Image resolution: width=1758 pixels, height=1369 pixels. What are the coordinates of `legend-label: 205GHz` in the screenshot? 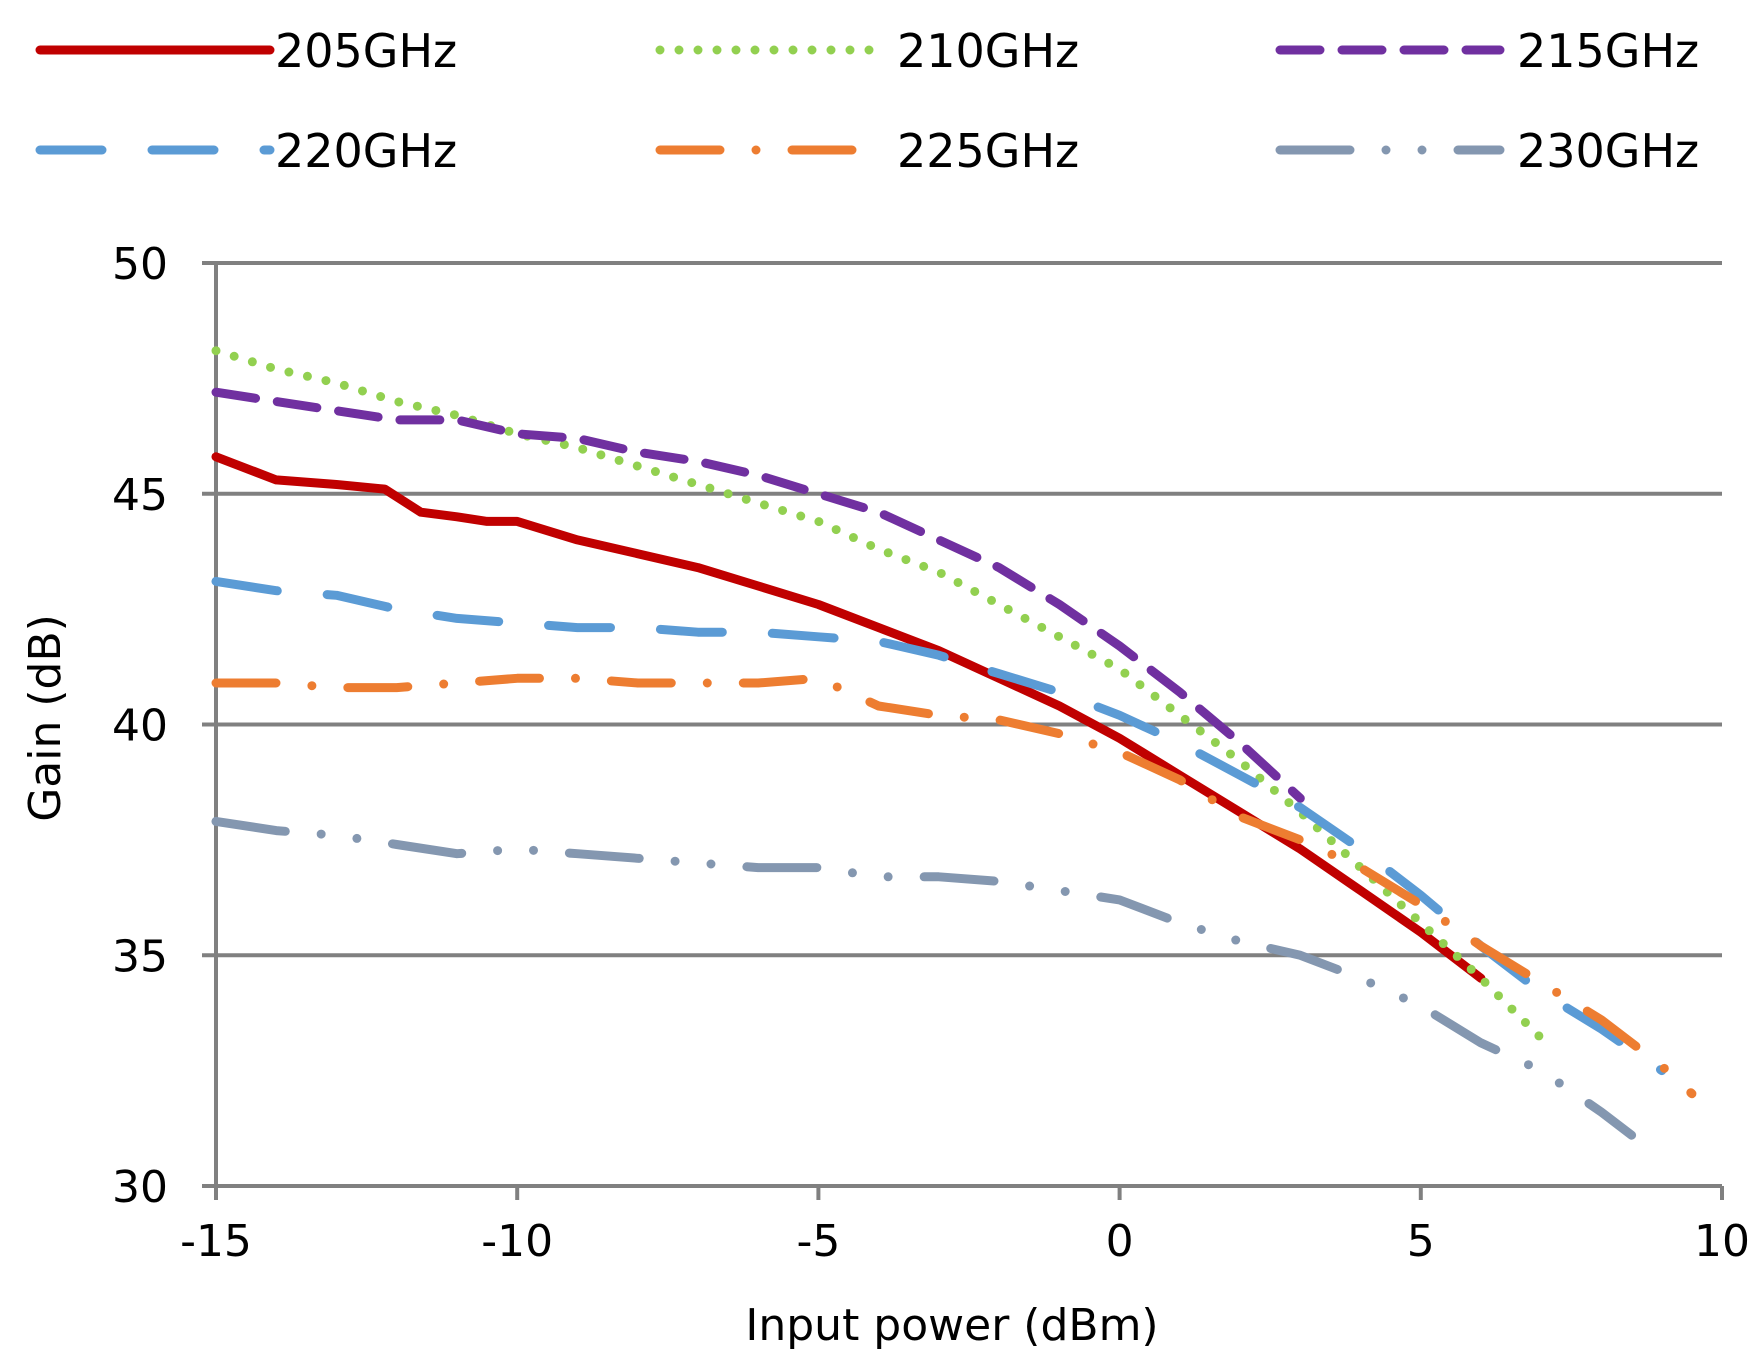 It's located at (366, 51).